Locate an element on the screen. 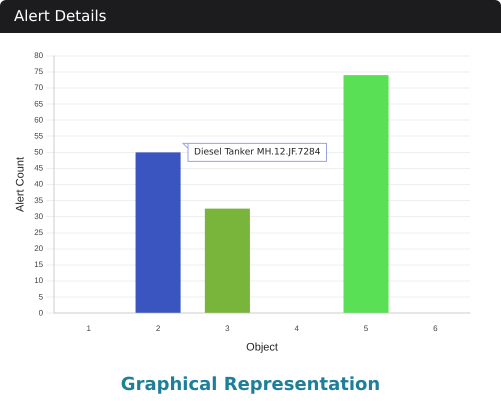  x-tick-label: 4 is located at coordinates (297, 329).